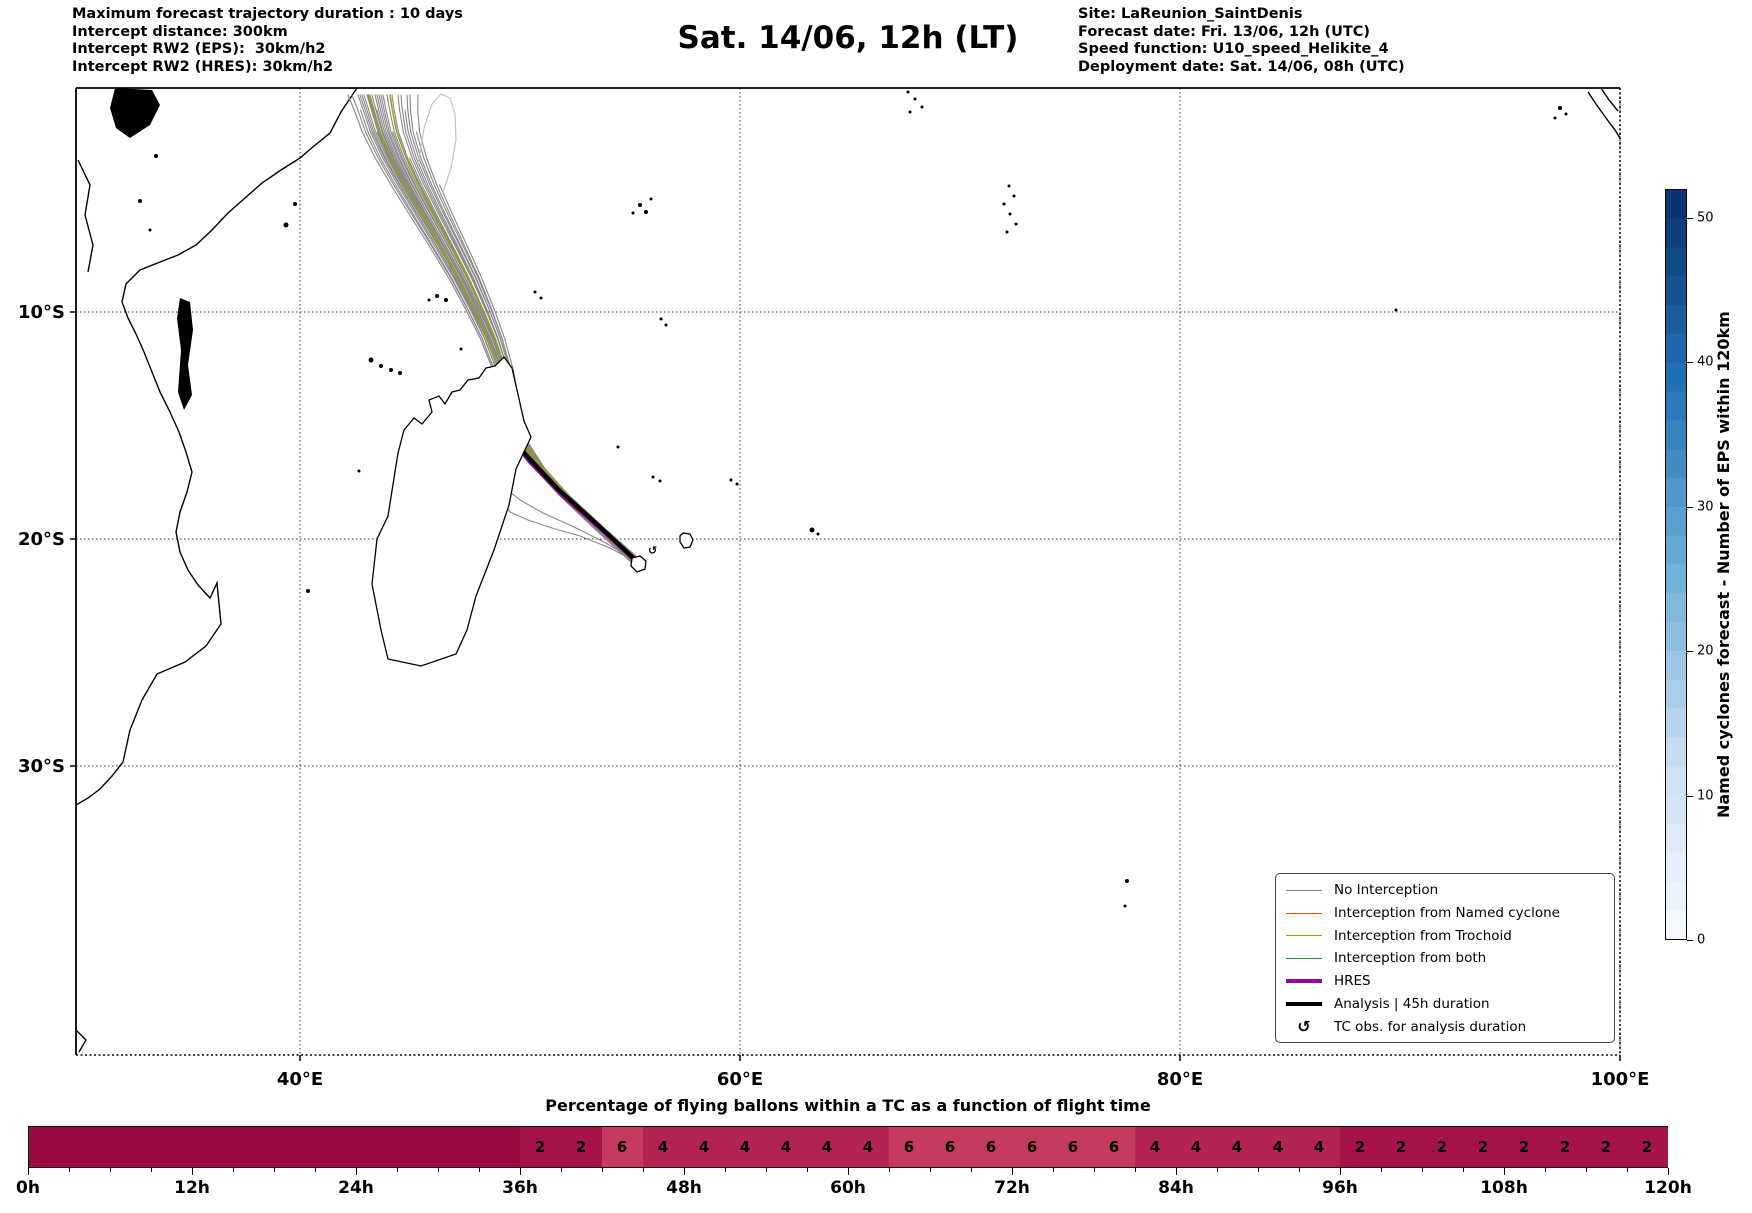  What do you see at coordinates (1176, 1188) in the screenshot?
I see `time-axis-label: 84h` at bounding box center [1176, 1188].